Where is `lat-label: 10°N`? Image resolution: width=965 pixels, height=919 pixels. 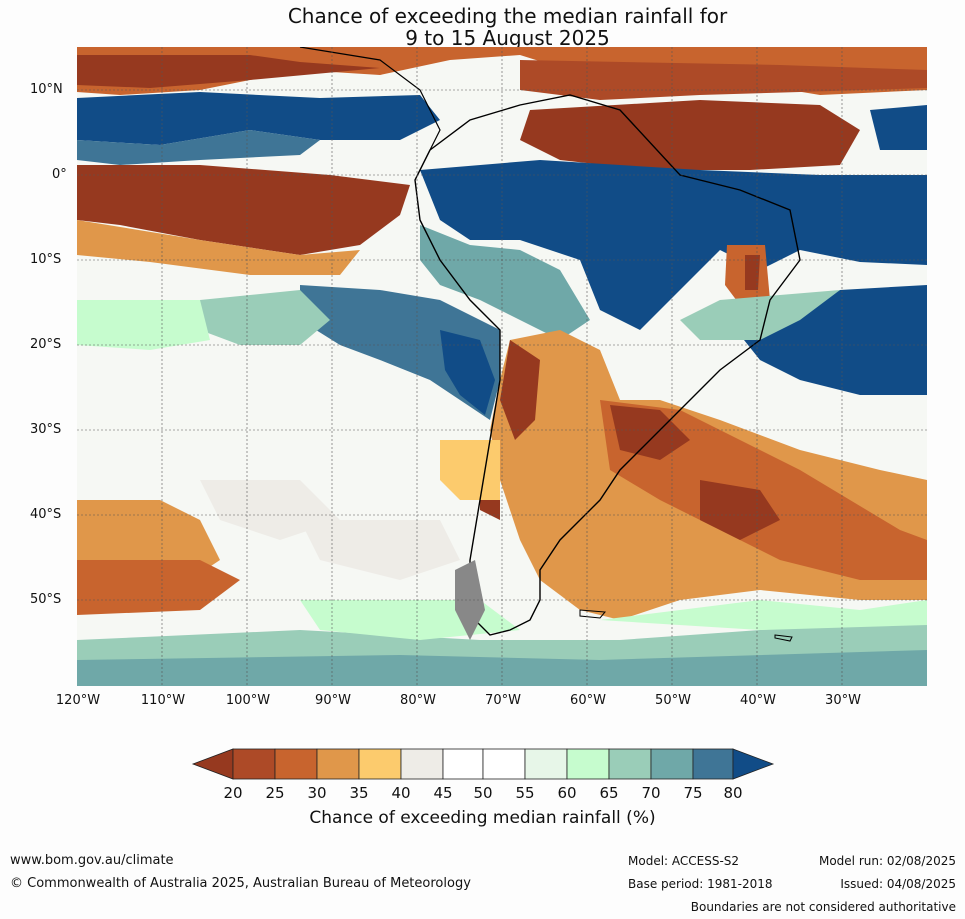 lat-label: 10°N is located at coordinates (46, 89).